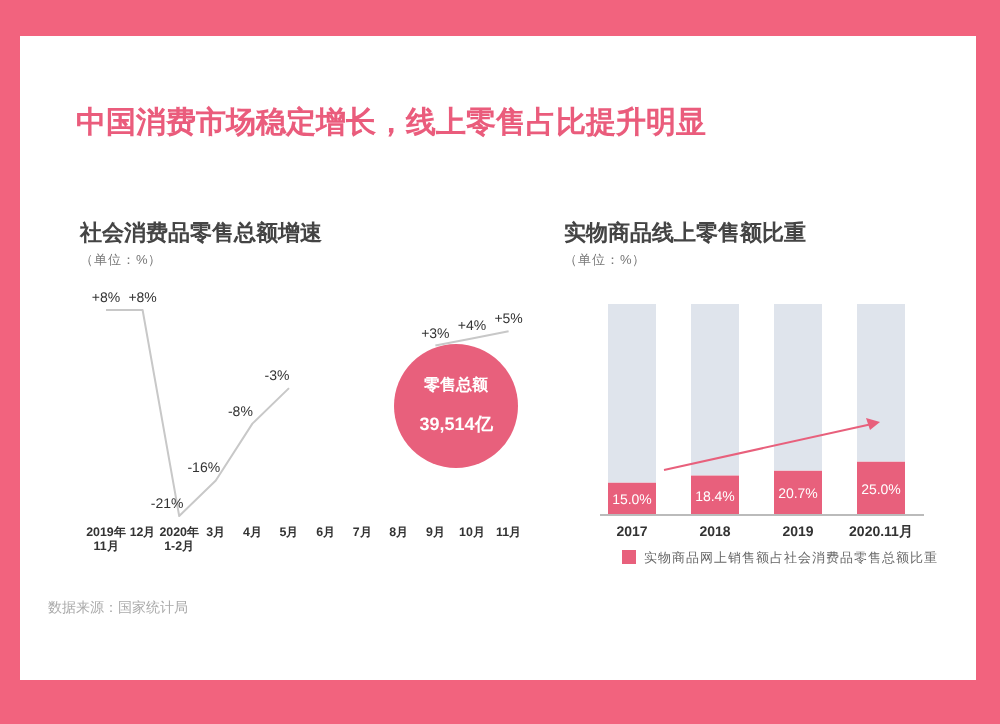 The width and height of the screenshot is (1000, 724). What do you see at coordinates (201, 233) in the screenshot?
I see `chart-subtitle: 社会消费品零售总额增速` at bounding box center [201, 233].